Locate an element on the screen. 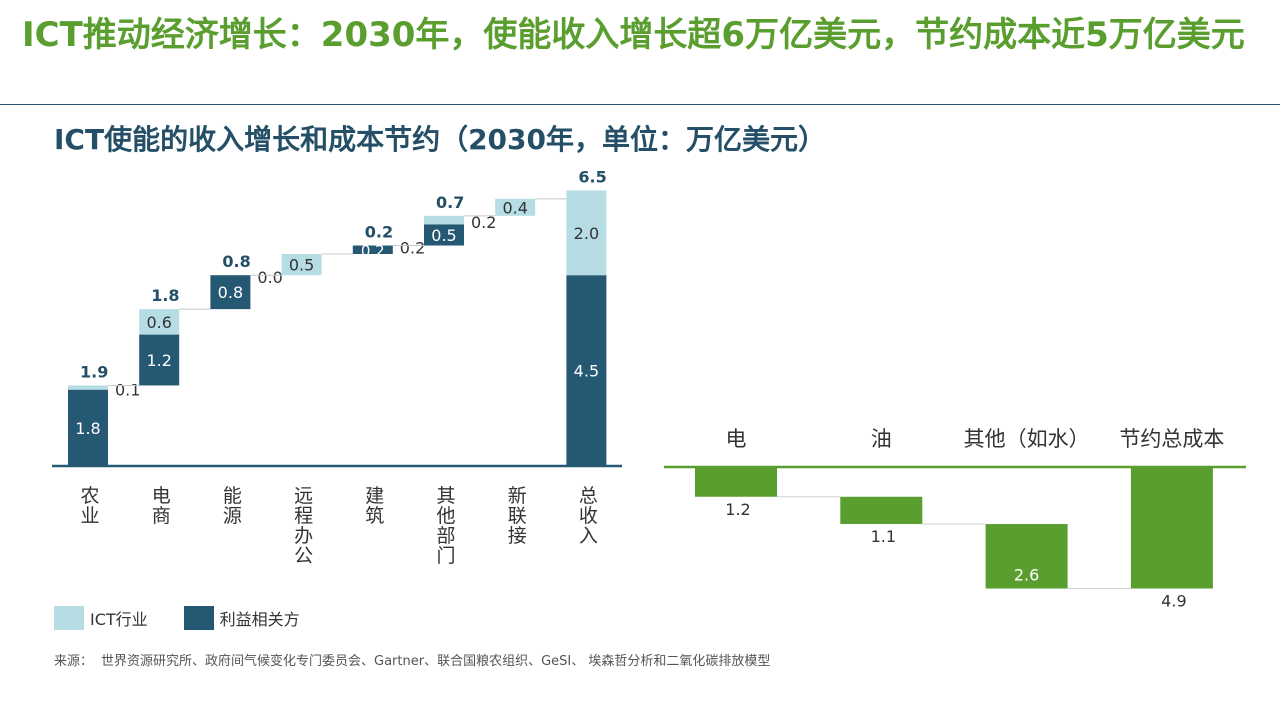 The width and height of the screenshot is (1280, 720). data-label-ict: 0.1 is located at coordinates (127, 390).